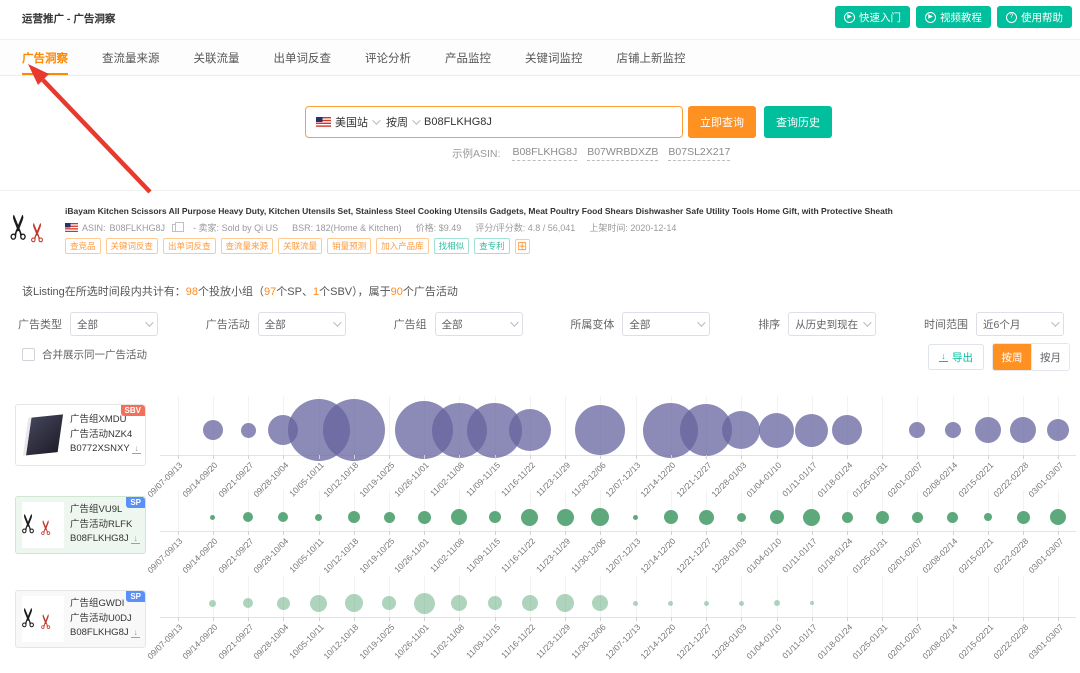 The width and height of the screenshot is (1080, 673). Describe the element at coordinates (80, 619) in the screenshot. I see `ad-group-card: ✂✂ 广告组GWDI 广告活动U0DJ B08FLKHG8J ↓ SP` at that location.